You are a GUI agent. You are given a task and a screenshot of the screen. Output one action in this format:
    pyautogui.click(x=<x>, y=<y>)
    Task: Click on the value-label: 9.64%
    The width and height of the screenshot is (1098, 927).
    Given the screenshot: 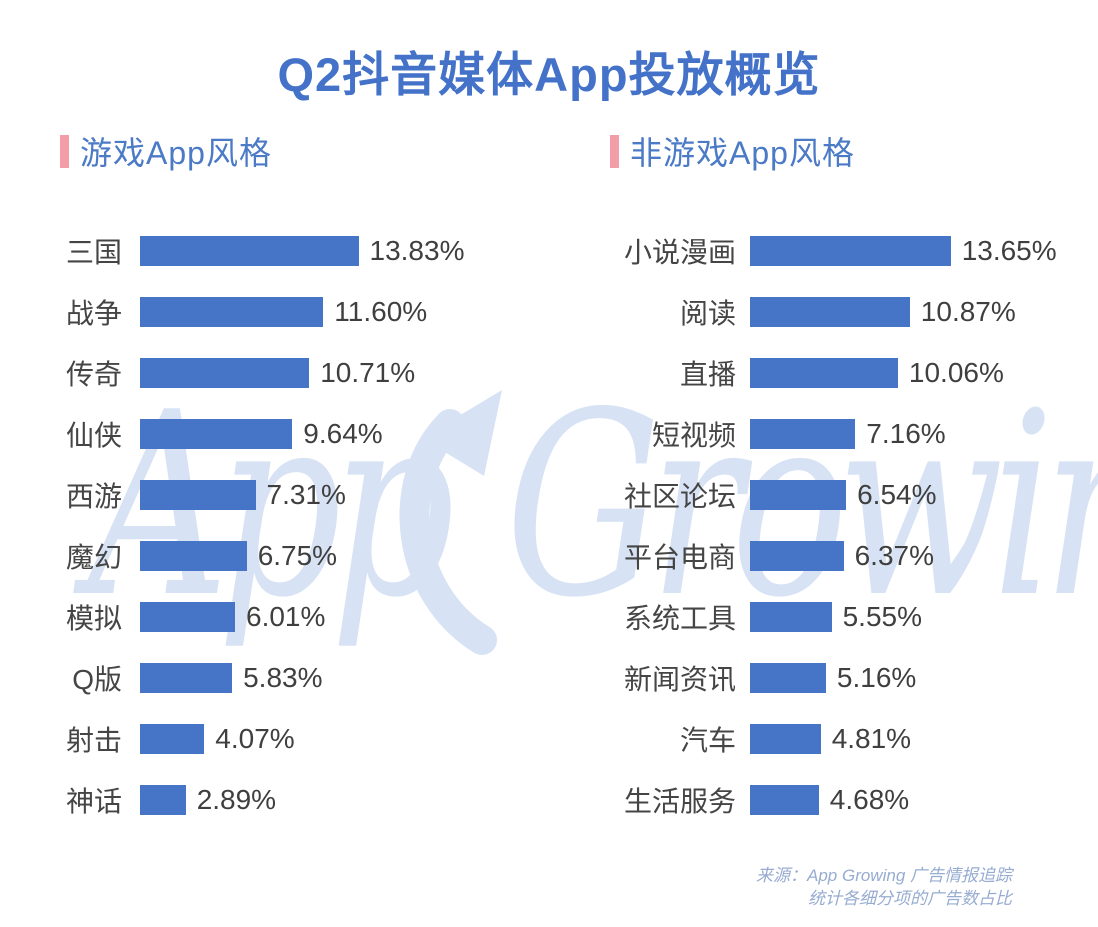 What is the action you would take?
    pyautogui.click(x=343, y=433)
    